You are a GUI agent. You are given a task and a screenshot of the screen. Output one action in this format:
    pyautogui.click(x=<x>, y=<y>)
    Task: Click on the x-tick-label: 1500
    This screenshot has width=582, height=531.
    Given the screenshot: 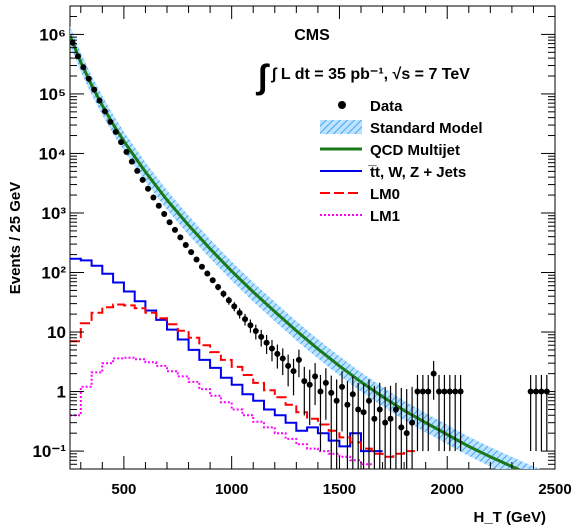 What is the action you would take?
    pyautogui.click(x=339, y=489)
    